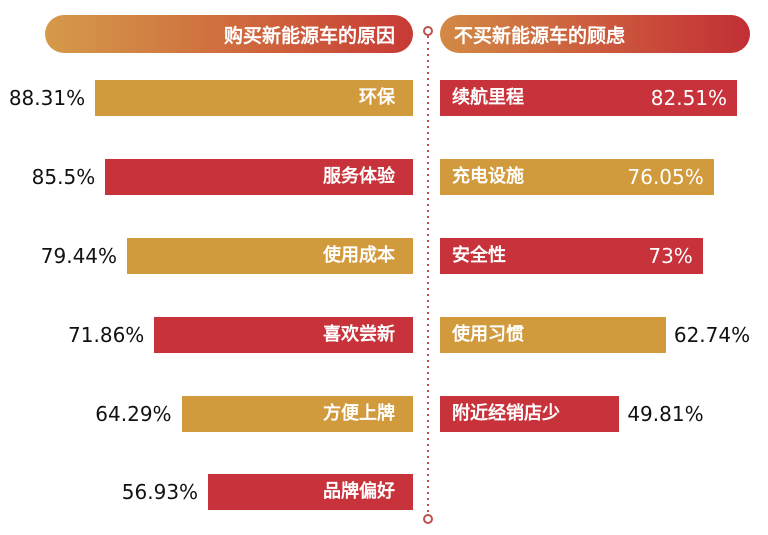 This screenshot has width=768, height=535. What do you see at coordinates (376, 97) in the screenshot?
I see `bar-label: 环保` at bounding box center [376, 97].